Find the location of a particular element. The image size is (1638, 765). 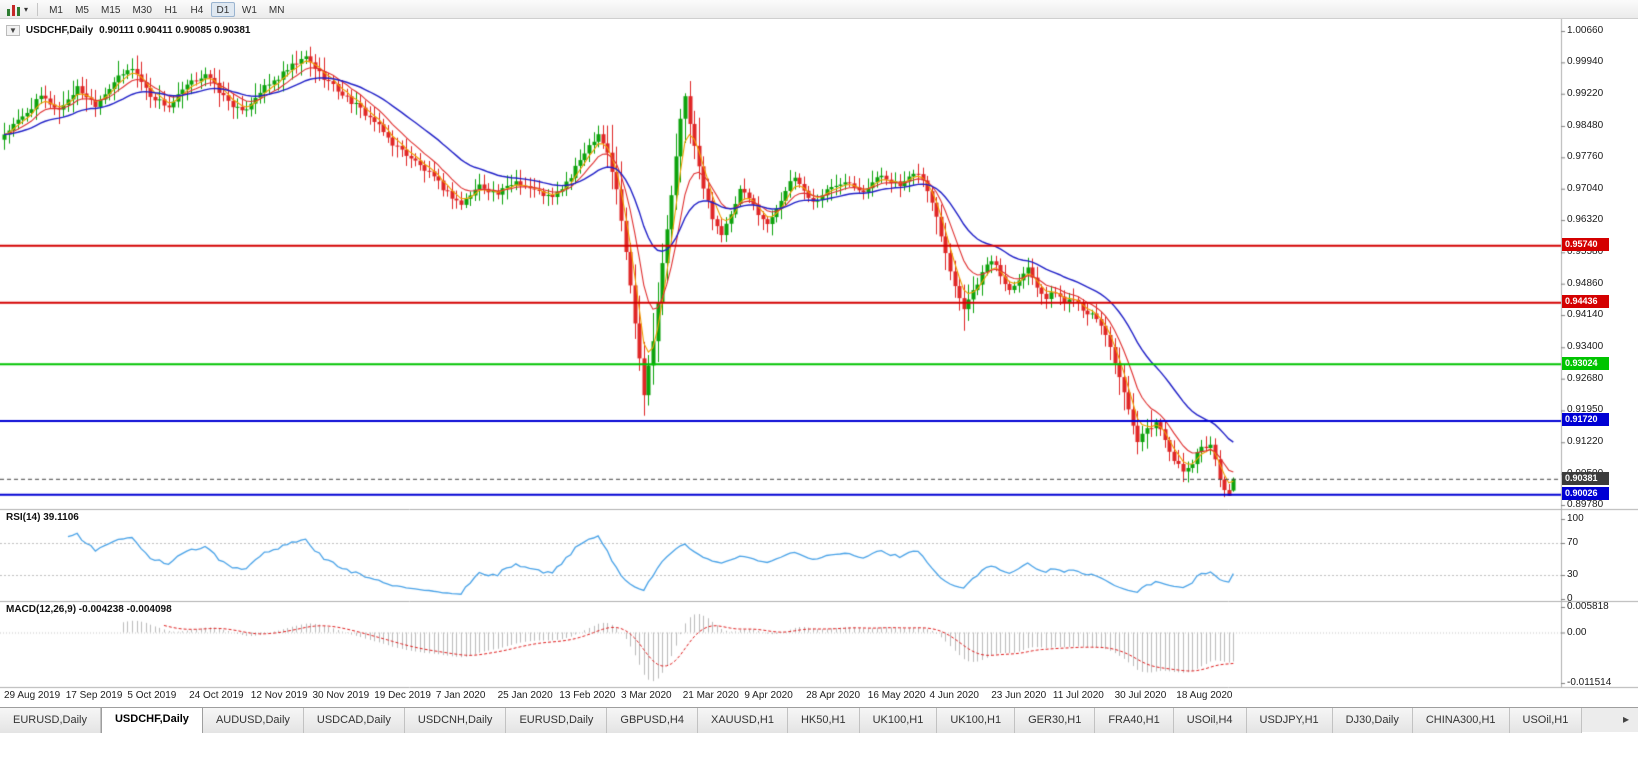

timeframe-button-h4: H4 is located at coordinates (197, 10).